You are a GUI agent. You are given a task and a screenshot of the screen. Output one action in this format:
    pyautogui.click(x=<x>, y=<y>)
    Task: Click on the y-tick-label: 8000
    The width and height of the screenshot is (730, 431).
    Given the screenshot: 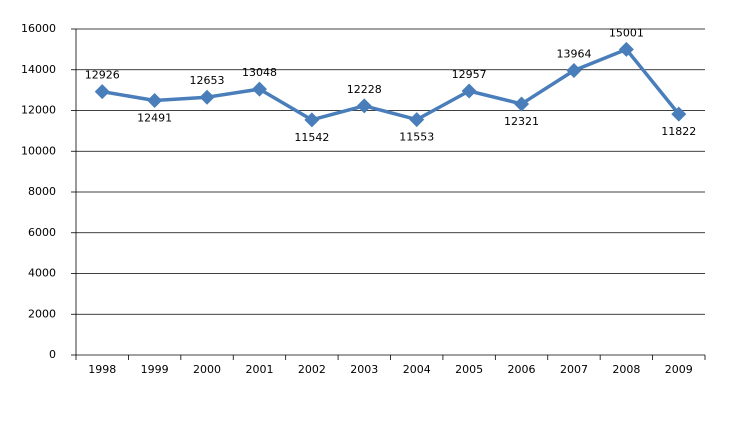 What is the action you would take?
    pyautogui.click(x=42, y=191)
    